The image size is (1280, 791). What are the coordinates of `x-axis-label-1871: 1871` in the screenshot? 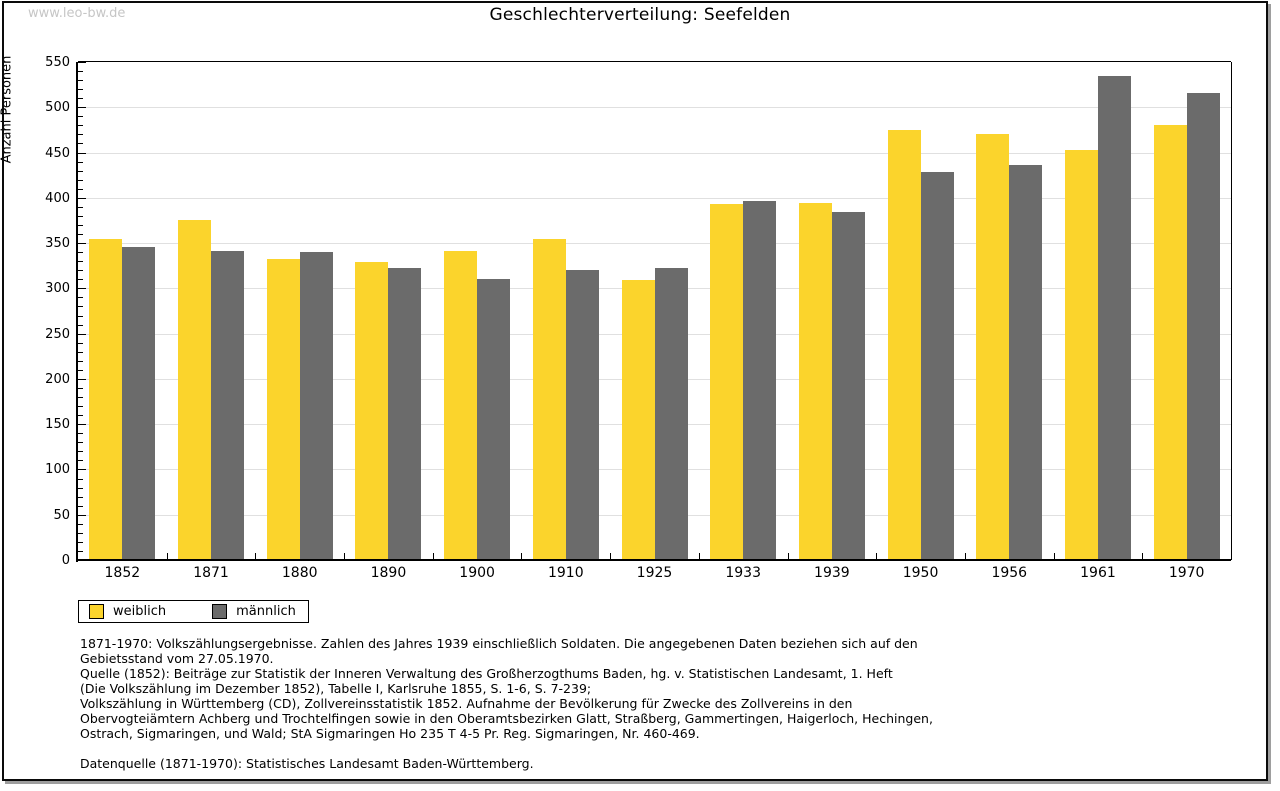 It's located at (211, 573).